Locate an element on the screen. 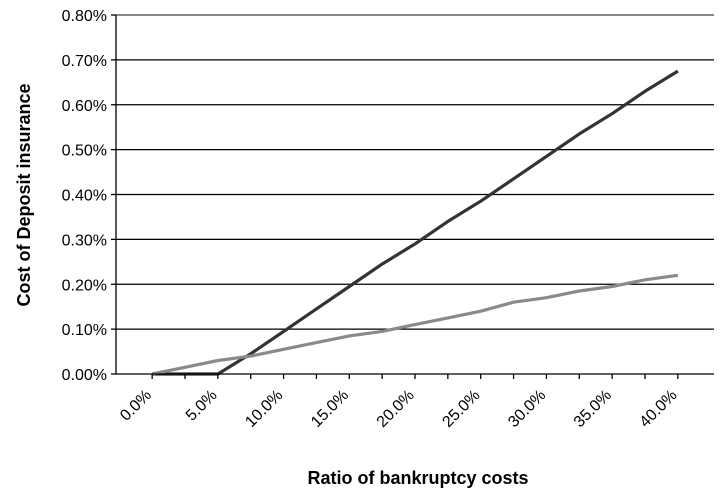 This screenshot has height=498, width=726. x-tick-label: 15.0% is located at coordinates (330, 409).